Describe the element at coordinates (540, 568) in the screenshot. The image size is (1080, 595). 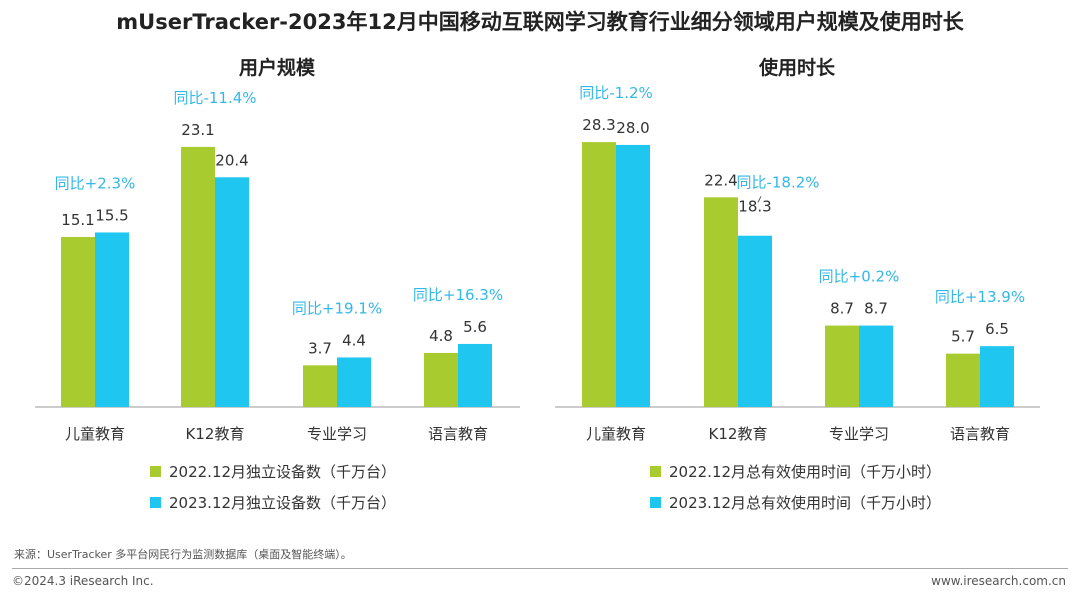
I see `footer-divider` at that location.